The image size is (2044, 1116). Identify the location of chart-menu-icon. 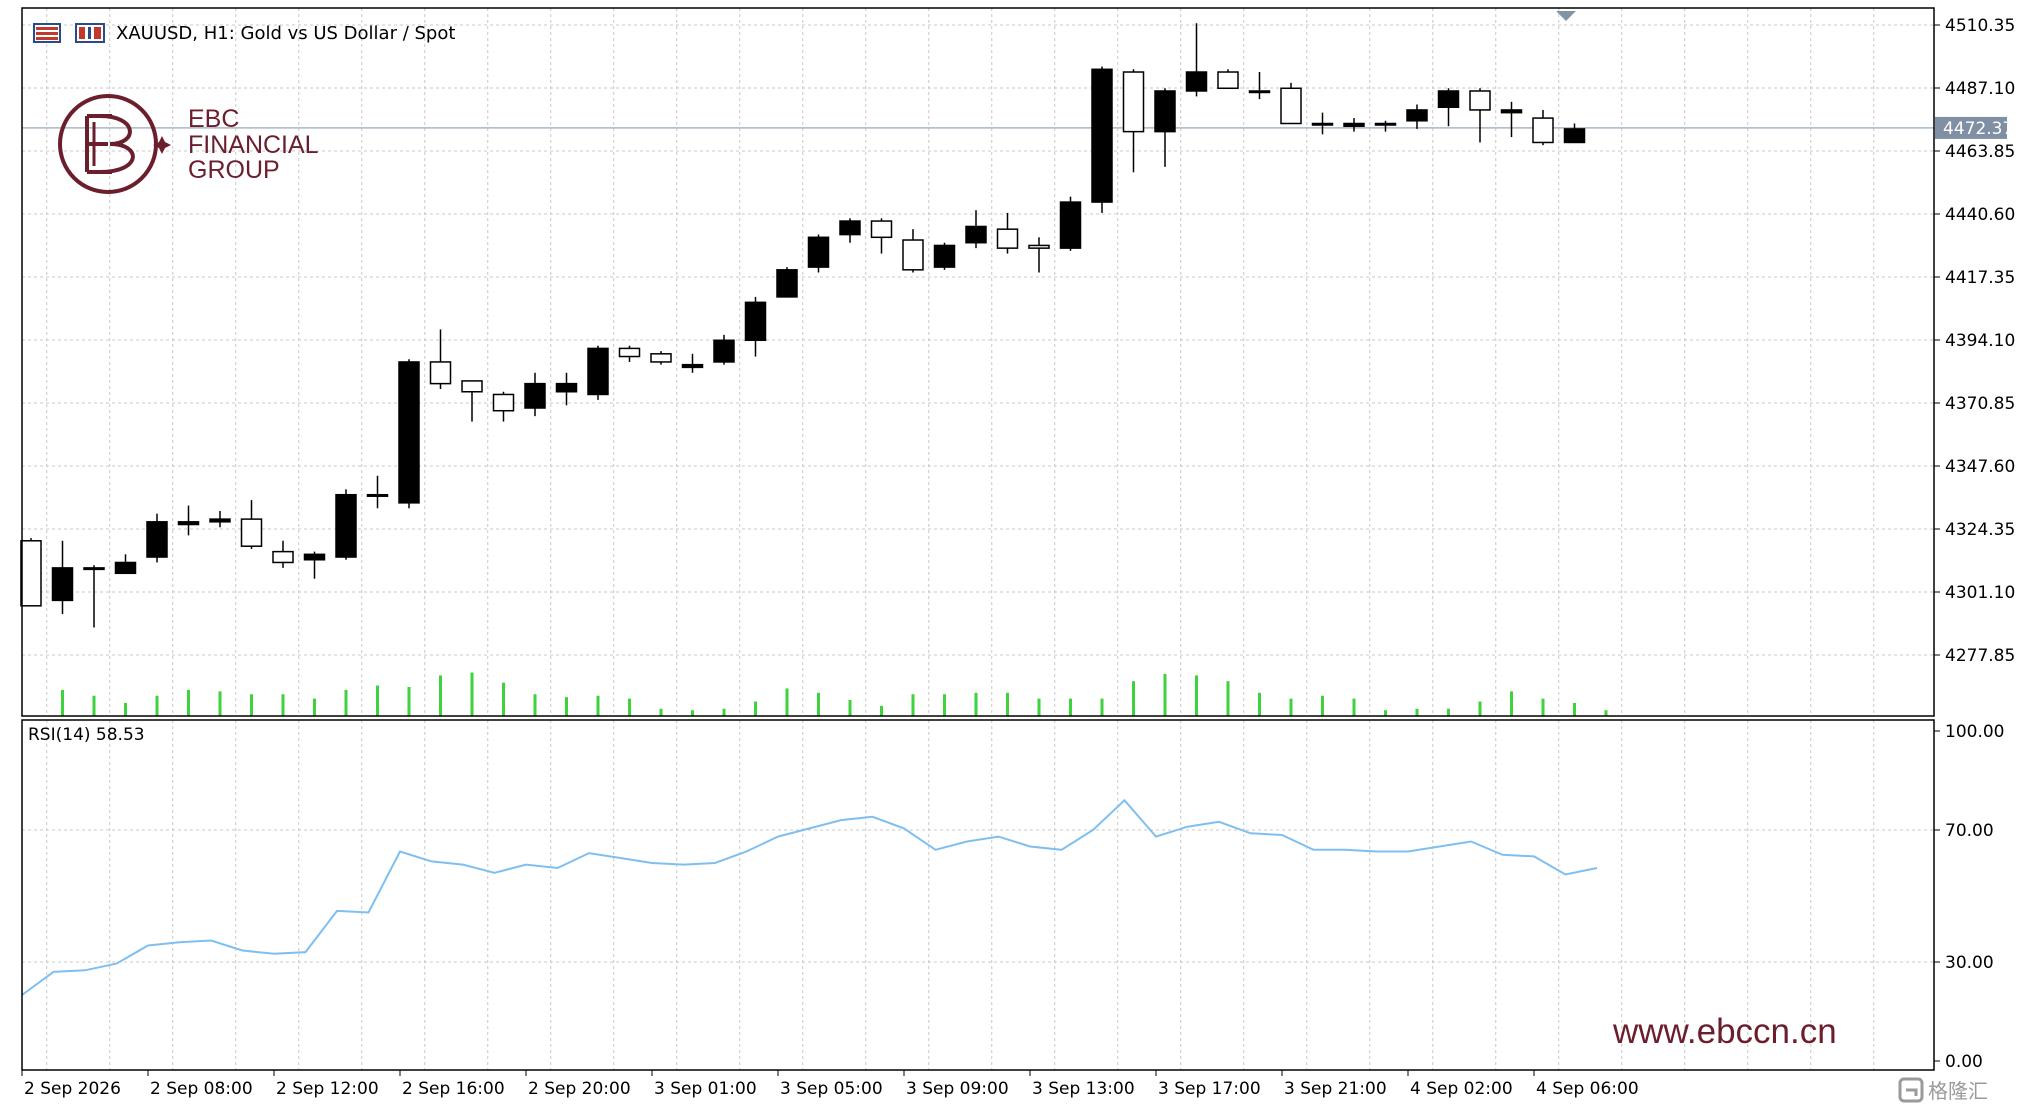
(47, 33).